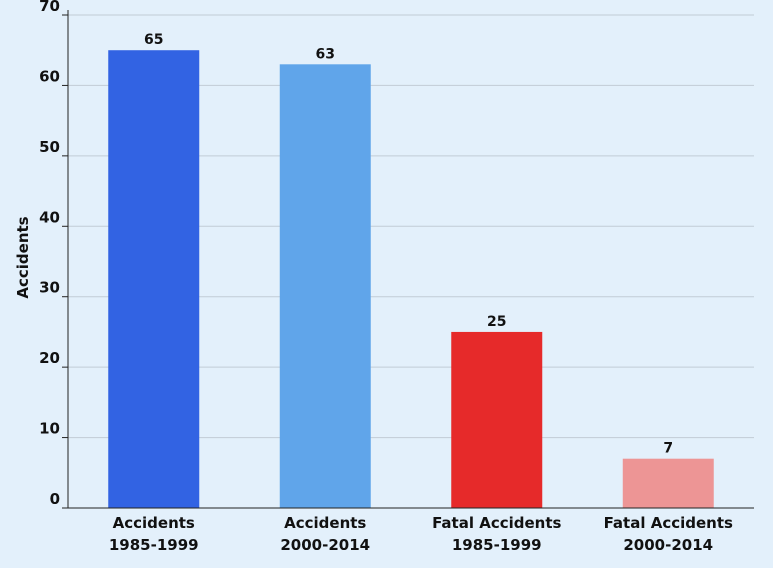 The image size is (773, 568). Describe the element at coordinates (49, 358) in the screenshot. I see `y-tick-label: 20` at that location.